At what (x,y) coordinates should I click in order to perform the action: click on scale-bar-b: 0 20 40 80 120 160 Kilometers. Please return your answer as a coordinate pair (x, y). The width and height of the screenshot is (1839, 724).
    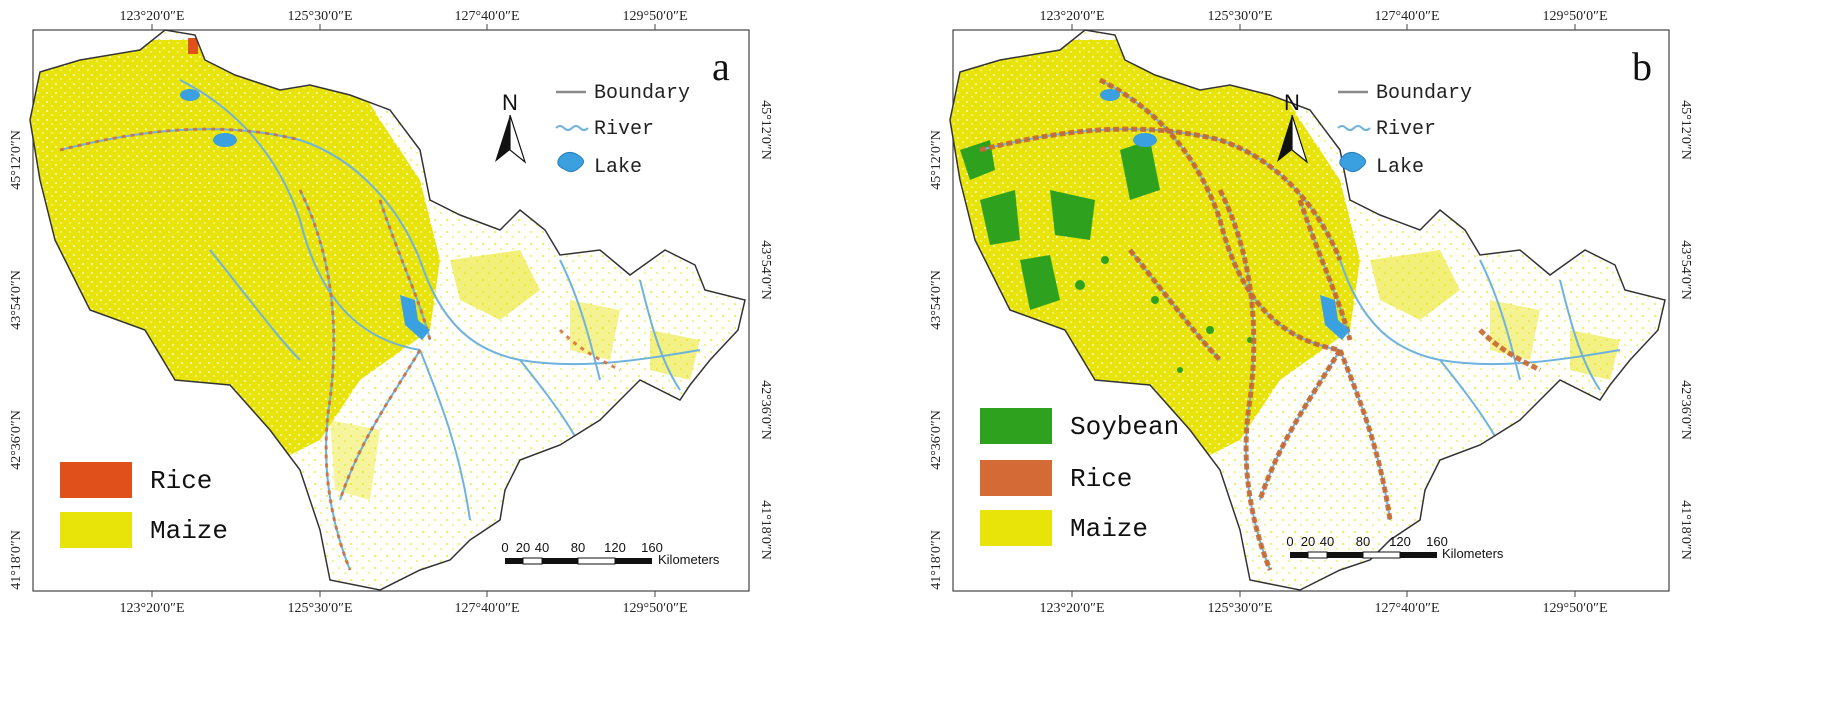
    Looking at the image, I should click on (1395, 547).